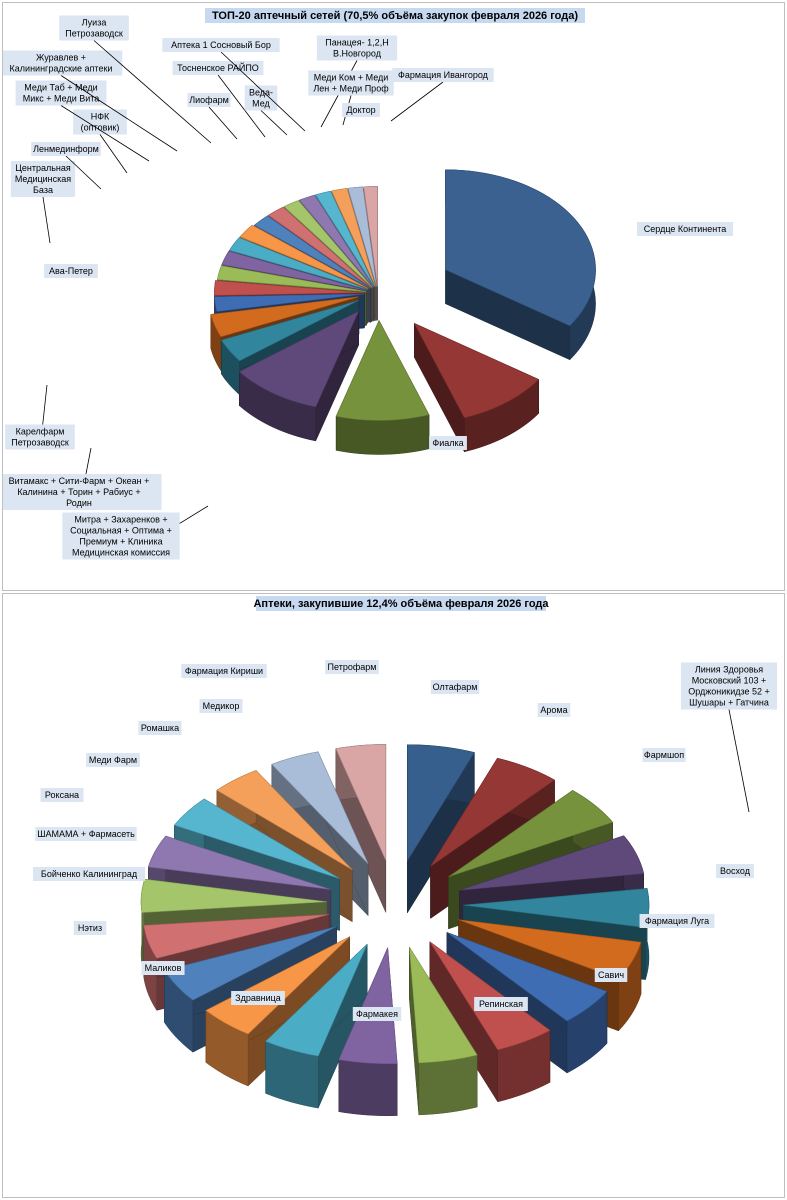 The image size is (787, 1200). I want to click on svg-text: НФК, so click(100, 117).